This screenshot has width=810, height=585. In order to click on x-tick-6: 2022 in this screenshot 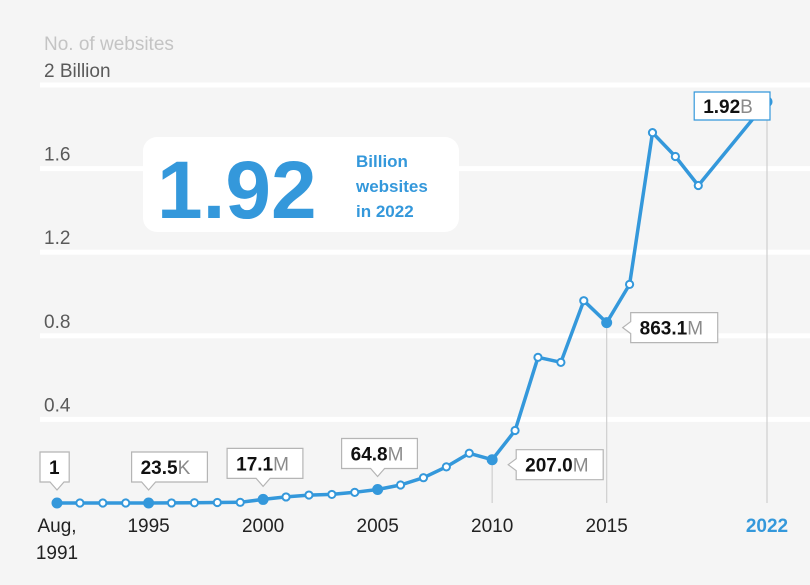, I will do `click(767, 526)`.